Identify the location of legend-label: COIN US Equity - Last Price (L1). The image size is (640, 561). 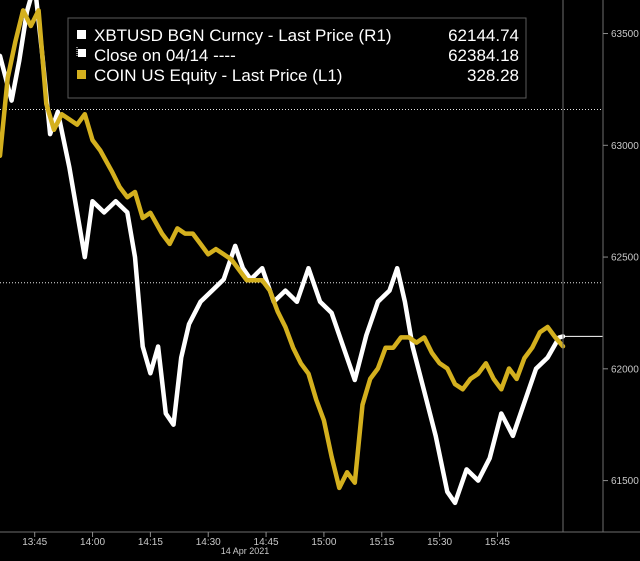
(218, 75).